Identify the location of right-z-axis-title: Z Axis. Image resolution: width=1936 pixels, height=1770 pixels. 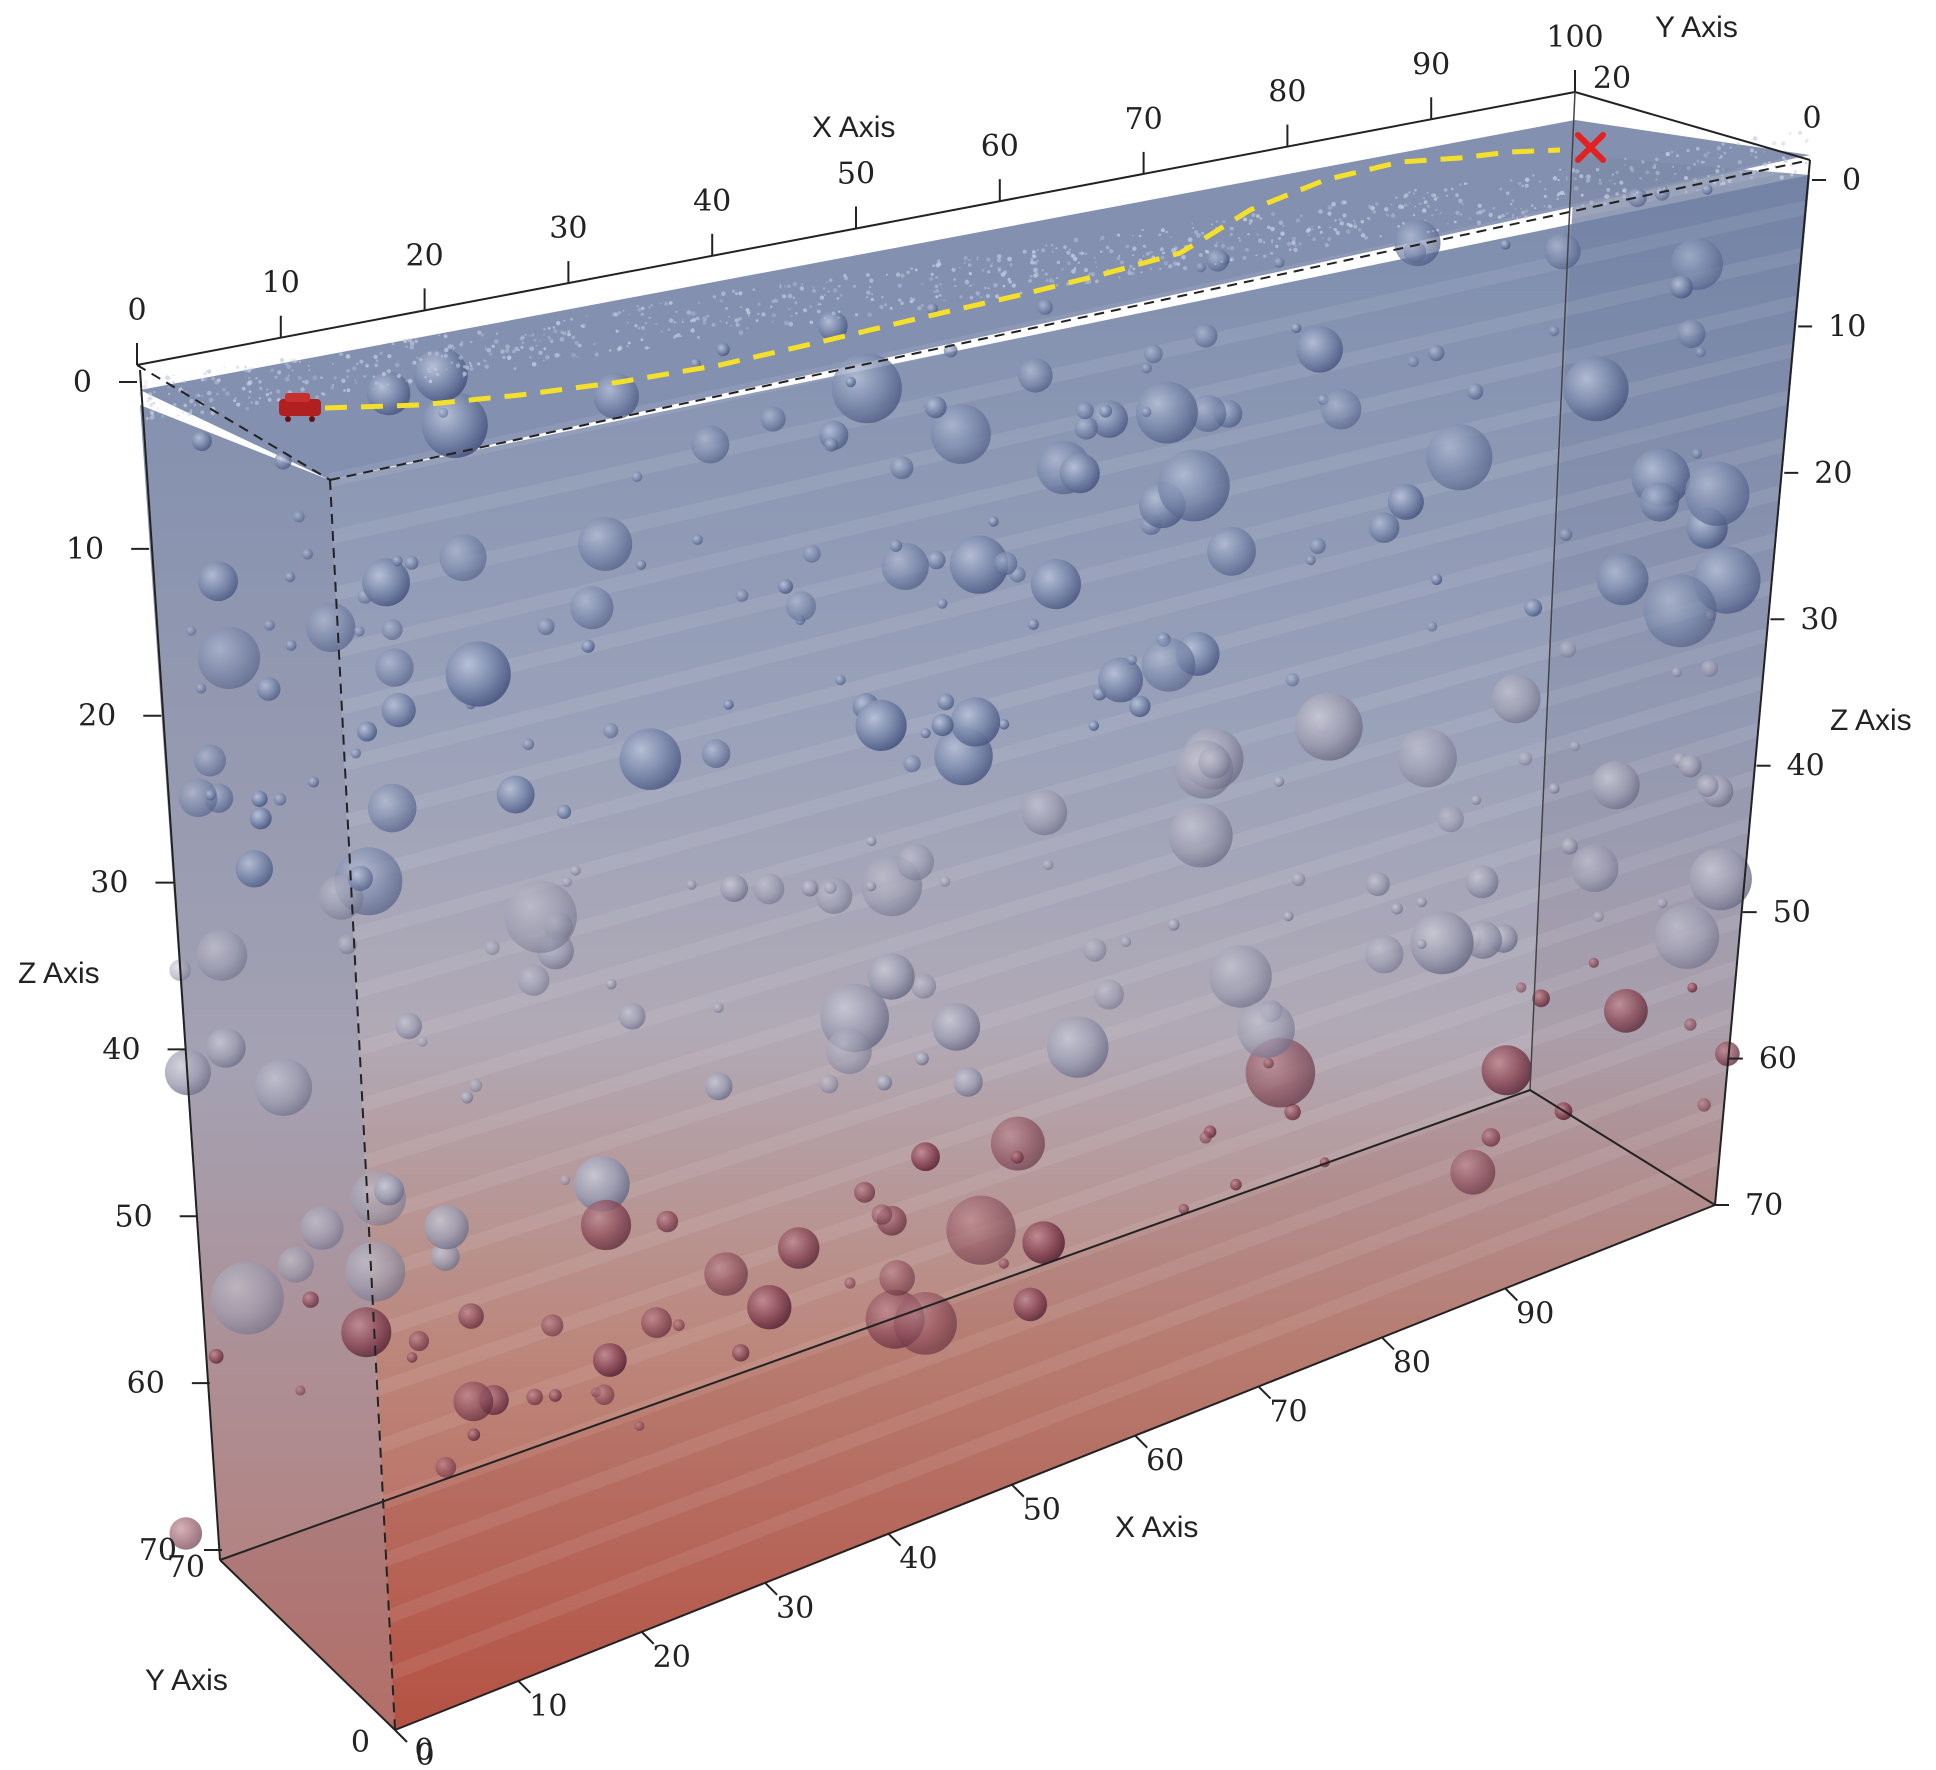
(1871, 720).